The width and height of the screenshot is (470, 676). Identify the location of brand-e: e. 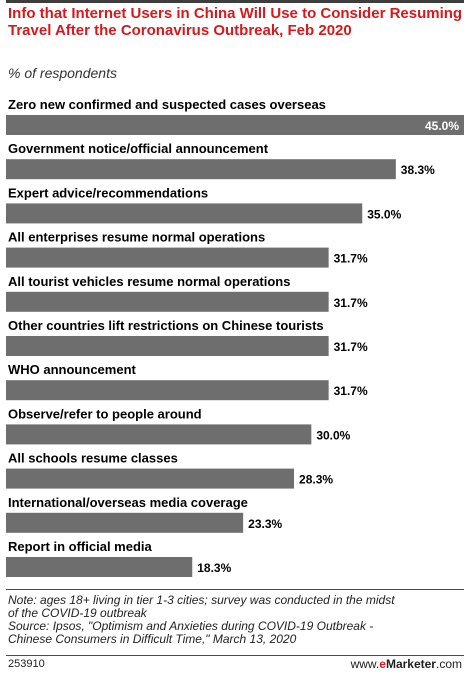
(382, 664).